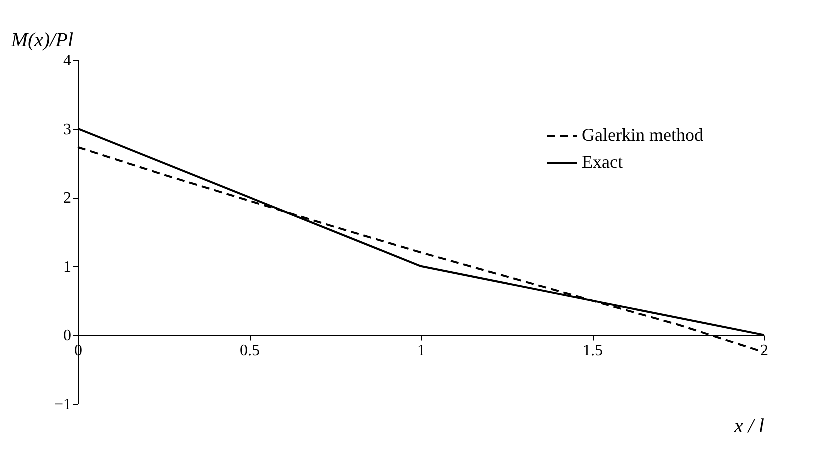 The image size is (816, 469). I want to click on y-axis-title: M(x)/Pl, so click(42, 41).